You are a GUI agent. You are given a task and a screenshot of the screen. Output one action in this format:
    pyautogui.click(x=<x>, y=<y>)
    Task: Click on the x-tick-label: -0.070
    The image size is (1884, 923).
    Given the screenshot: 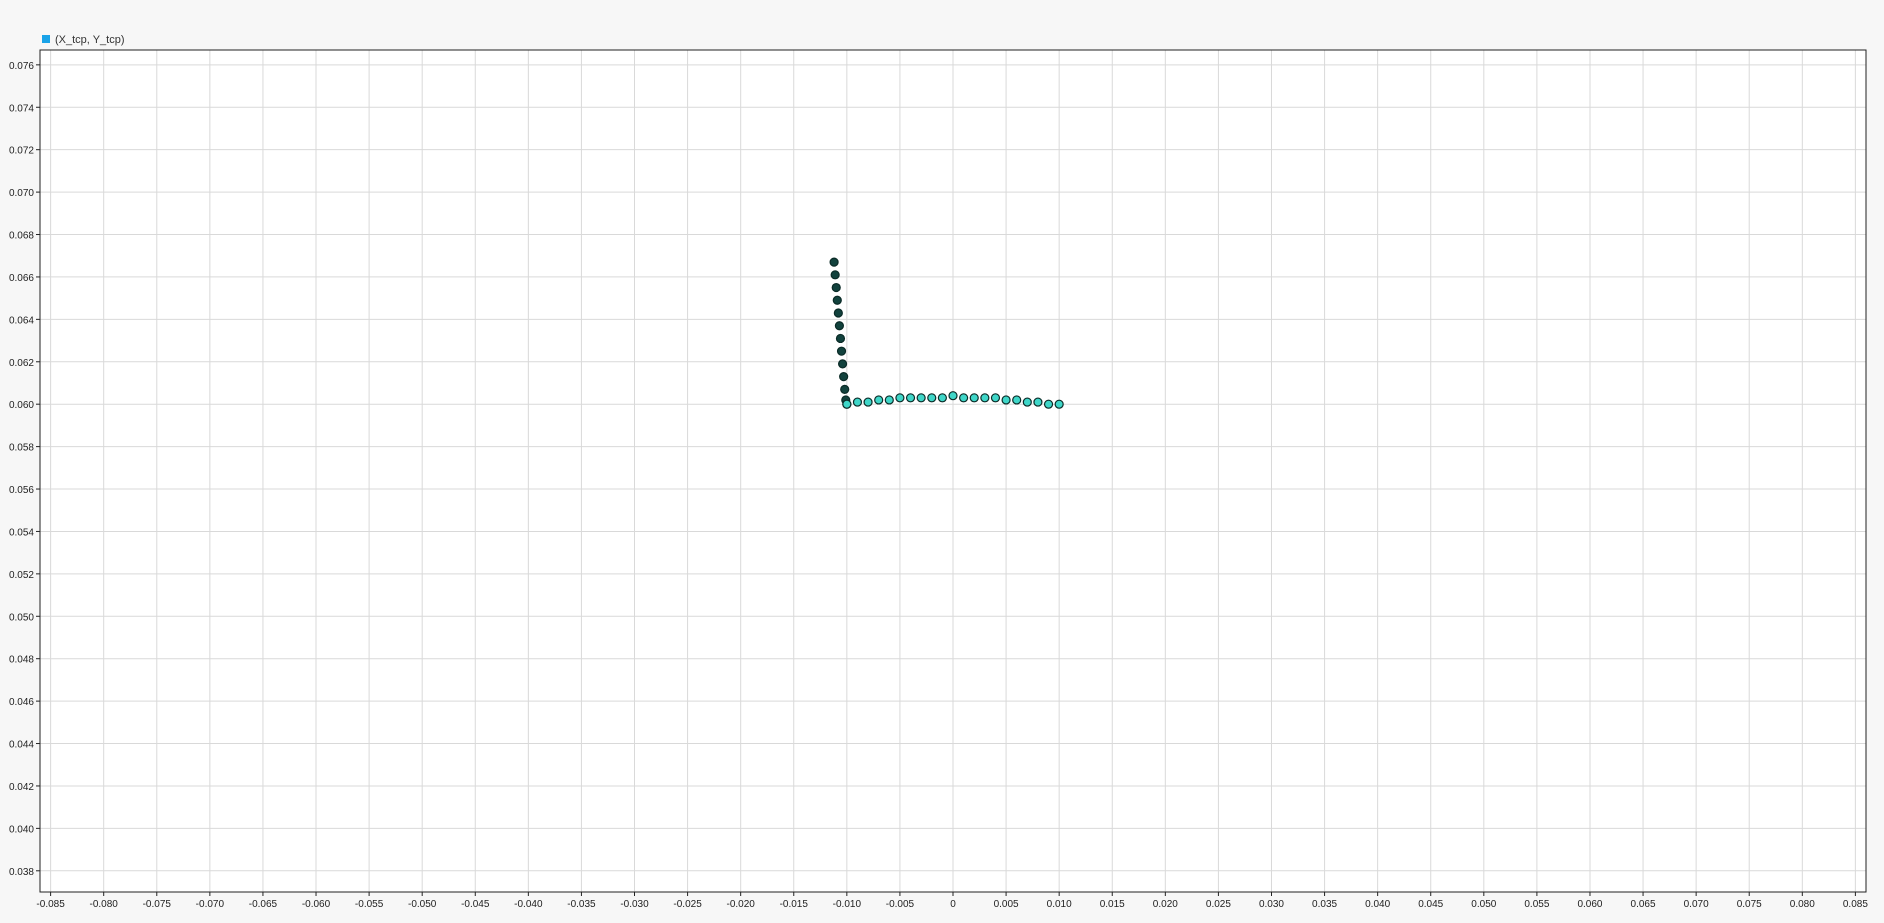 What is the action you would take?
    pyautogui.click(x=210, y=904)
    